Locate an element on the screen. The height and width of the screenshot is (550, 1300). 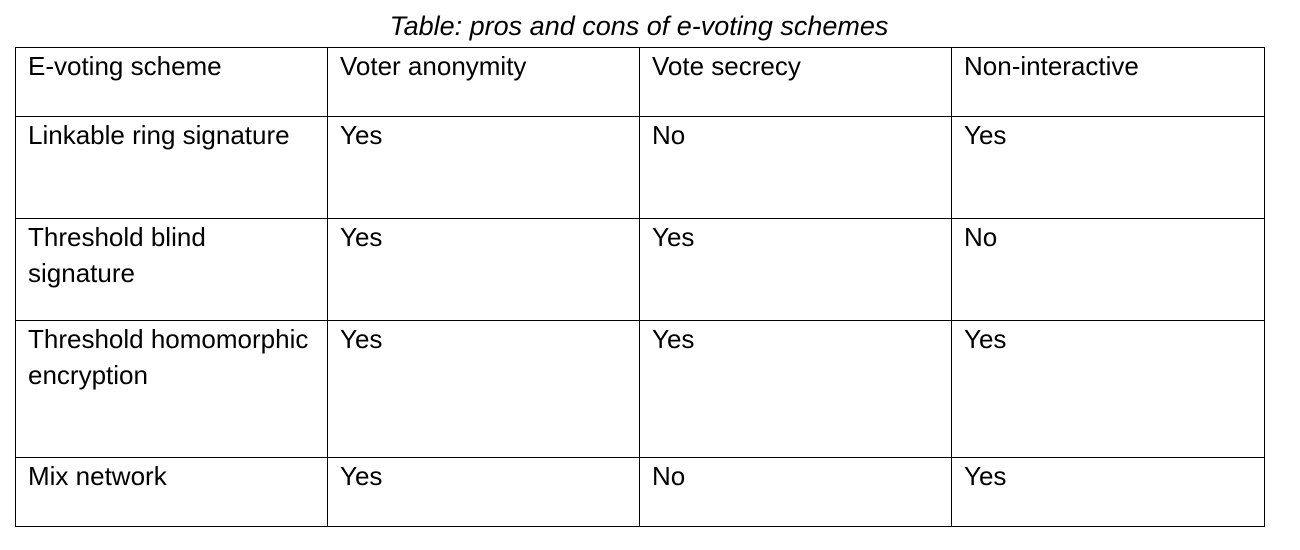
header-cell-scheme: E-voting scheme is located at coordinates (171, 82).